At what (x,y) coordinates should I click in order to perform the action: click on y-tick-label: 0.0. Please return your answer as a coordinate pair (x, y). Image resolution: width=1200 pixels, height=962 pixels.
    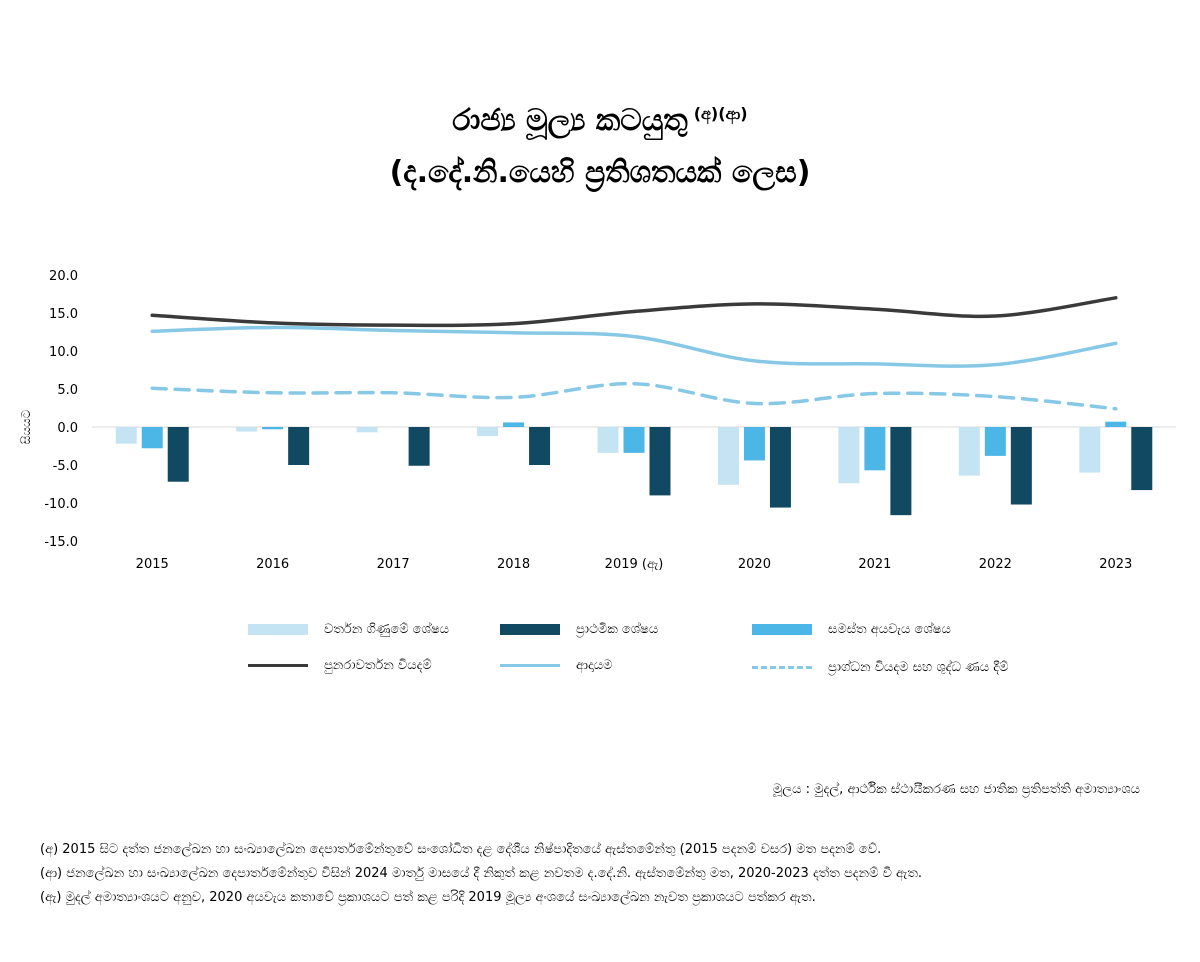
    Looking at the image, I should click on (67, 428).